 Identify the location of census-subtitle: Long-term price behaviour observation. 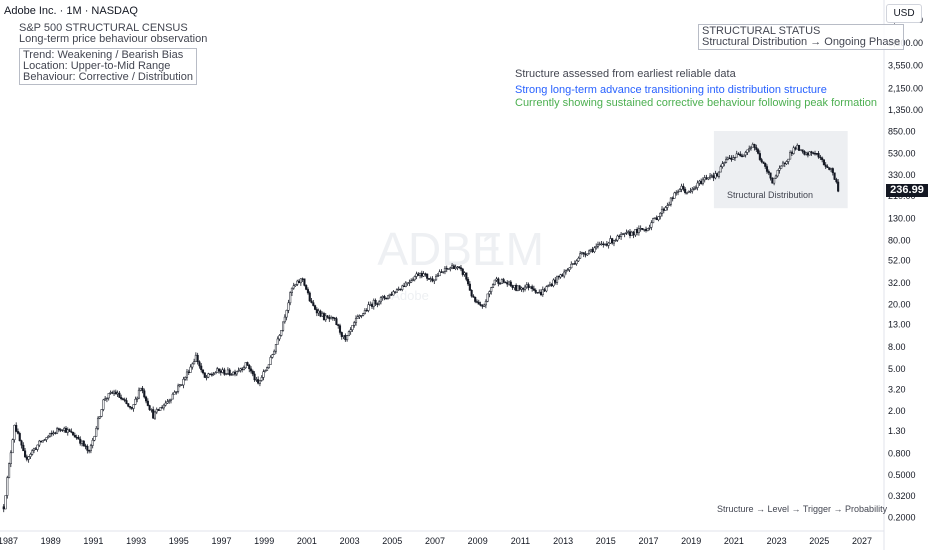
(113, 39).